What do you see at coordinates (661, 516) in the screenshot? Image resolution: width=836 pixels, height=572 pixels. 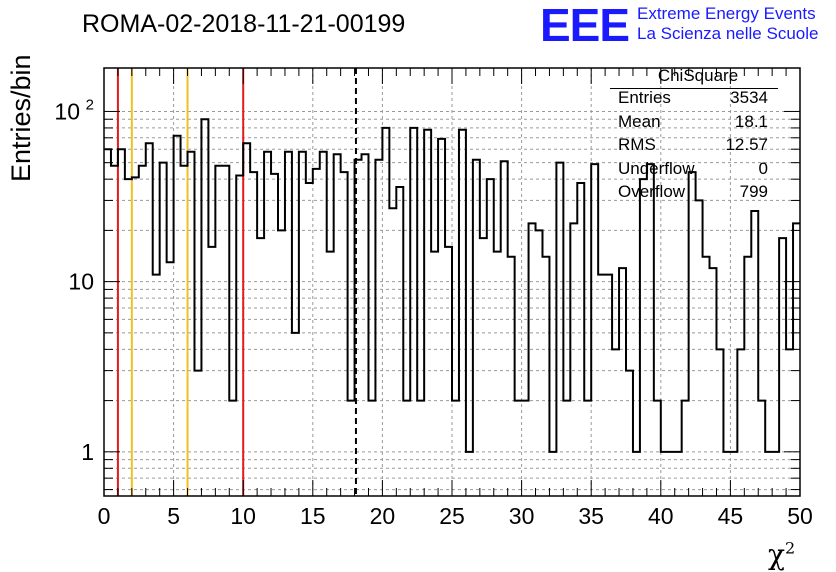 I see `x-tick-label: 40` at bounding box center [661, 516].